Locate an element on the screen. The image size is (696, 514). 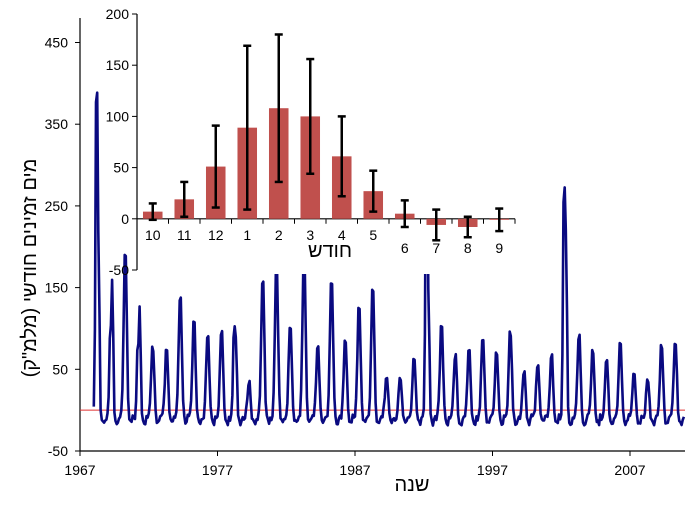
y-tick-label: 250 is located at coordinates (57, 206).